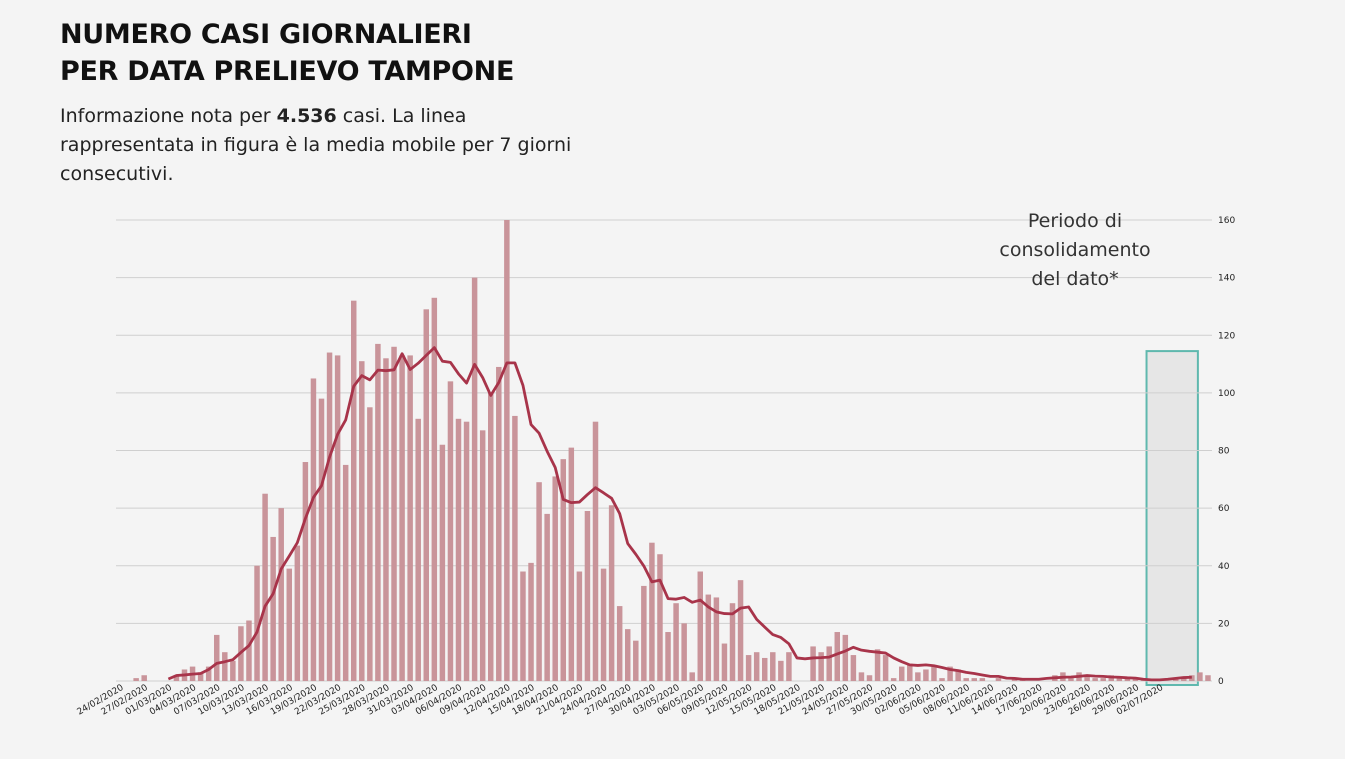 This screenshot has height=759, width=1345. I want to click on annotation-line3: del dato*, so click(1074, 279).